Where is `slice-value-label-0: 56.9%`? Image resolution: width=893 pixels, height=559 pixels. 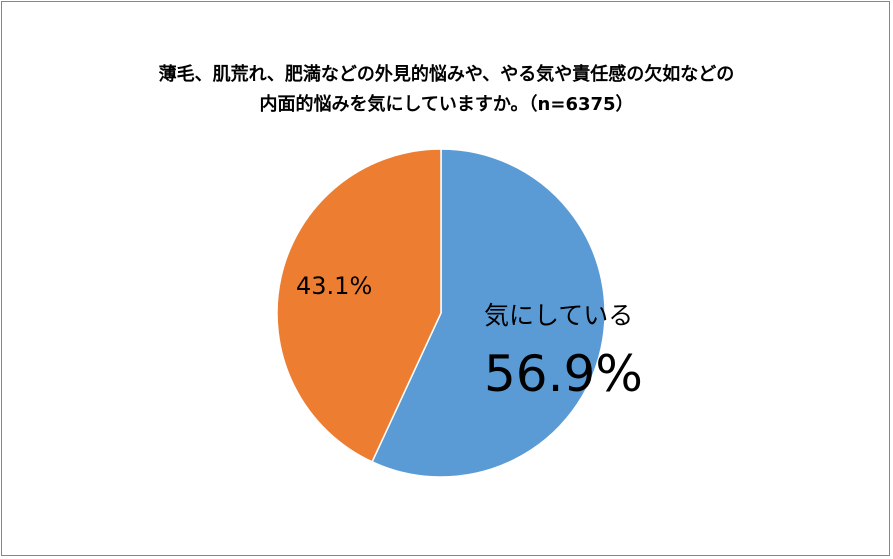 slice-value-label-0: 56.9% is located at coordinates (563, 374).